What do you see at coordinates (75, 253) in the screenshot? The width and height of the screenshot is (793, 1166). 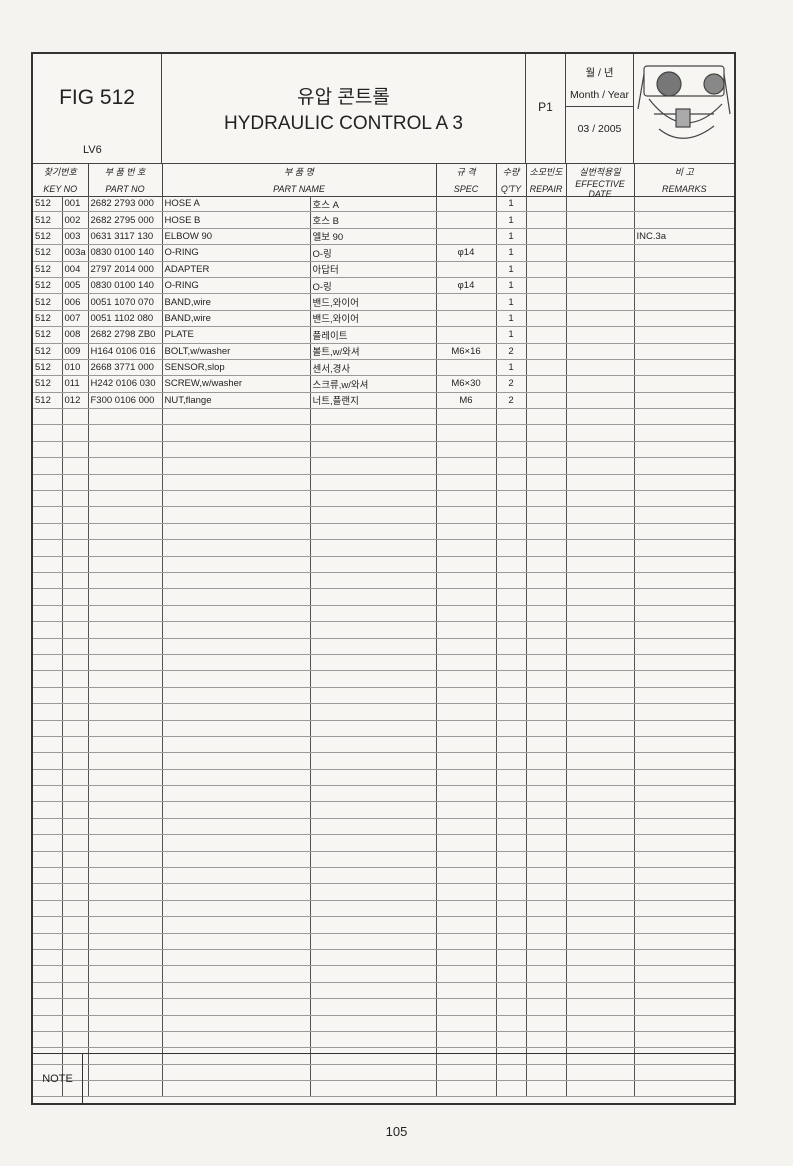 I see `cell-key: 003a` at bounding box center [75, 253].